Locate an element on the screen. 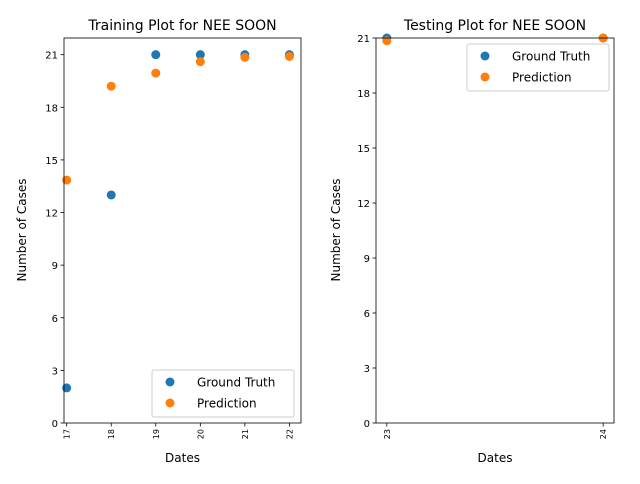  testing-ytick-label: 6 is located at coordinates (367, 314).